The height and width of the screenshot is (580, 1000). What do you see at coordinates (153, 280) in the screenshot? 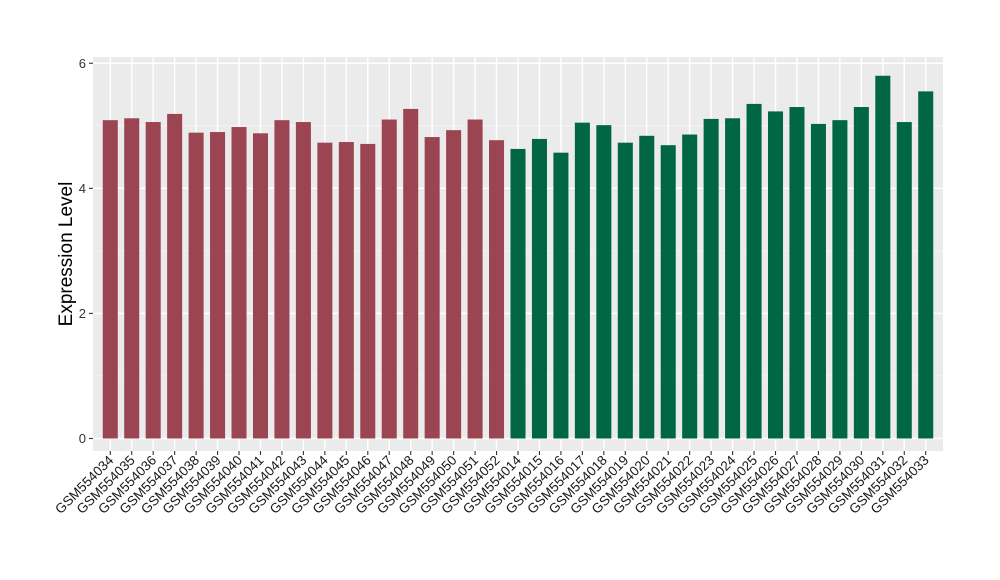
I see `bar-GSM554036` at bounding box center [153, 280].